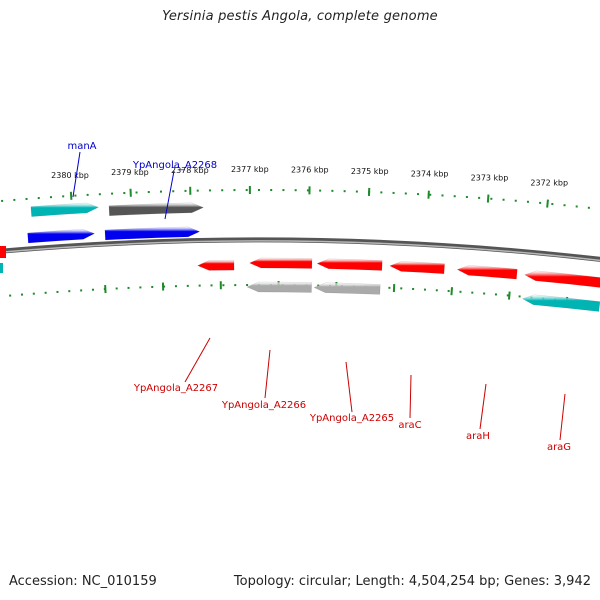 Image resolution: width=600 pixels, height=600 pixels. What do you see at coordinates (300, 16) in the screenshot?
I see `map-title: Yersinia pestis Angola, complete genome` at bounding box center [300, 16].